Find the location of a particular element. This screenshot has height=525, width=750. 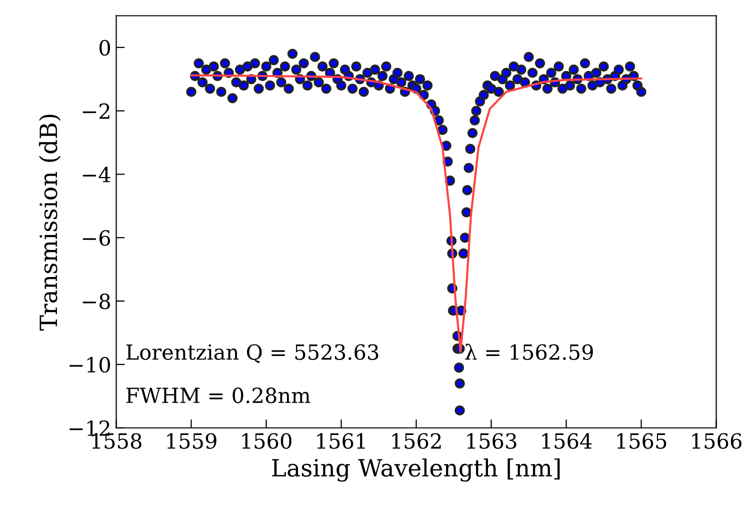

x-axis-title: Lasing Wavelength [nm] is located at coordinates (416, 470).